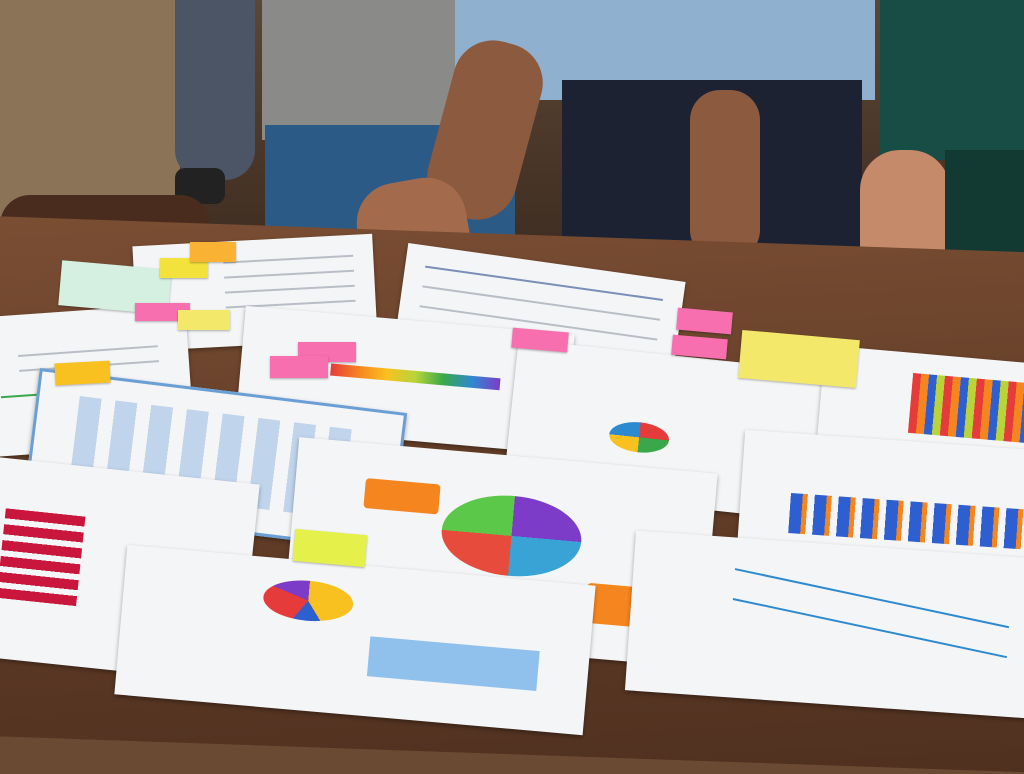  What do you see at coordinates (511, 535) in the screenshot?
I see `donut-chart` at bounding box center [511, 535].